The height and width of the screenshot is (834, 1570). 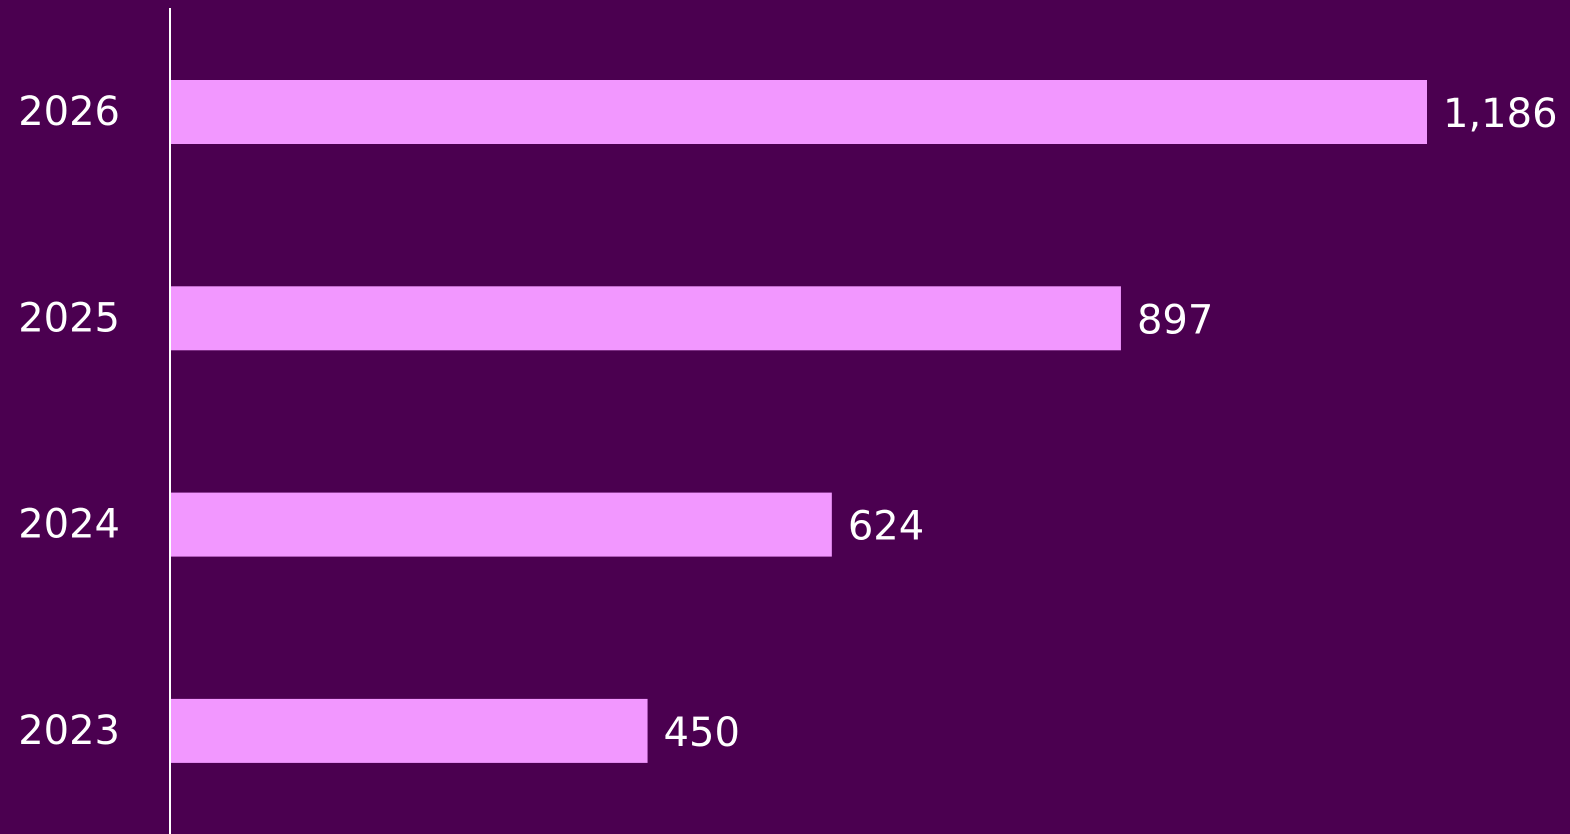 What do you see at coordinates (69, 112) in the screenshot?
I see `y-tick-label: 2026` at bounding box center [69, 112].